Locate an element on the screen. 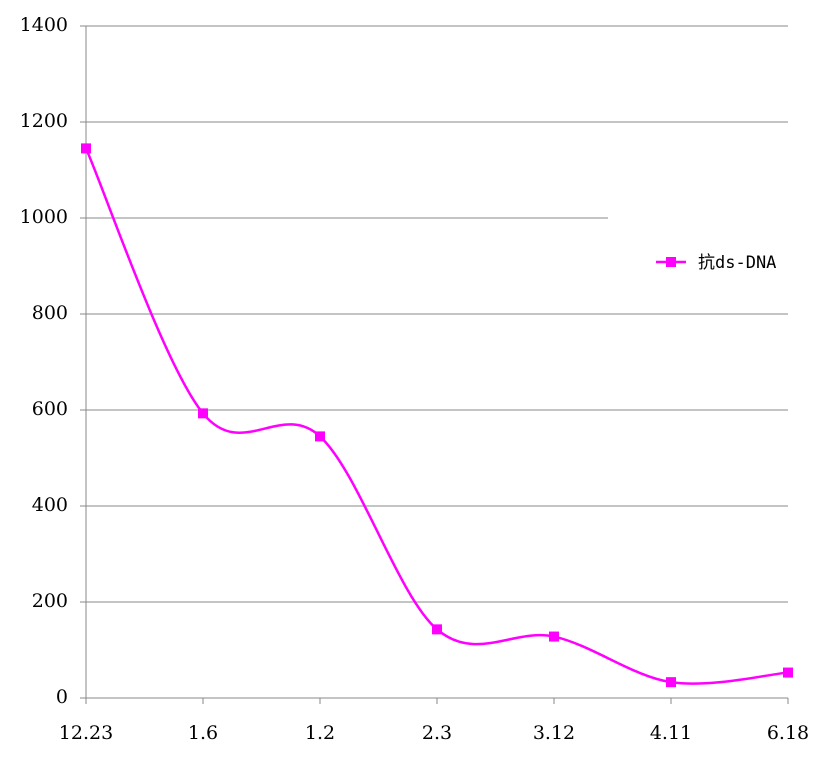 This screenshot has width=832, height=759. y-tick-label: 0 is located at coordinates (62, 697).